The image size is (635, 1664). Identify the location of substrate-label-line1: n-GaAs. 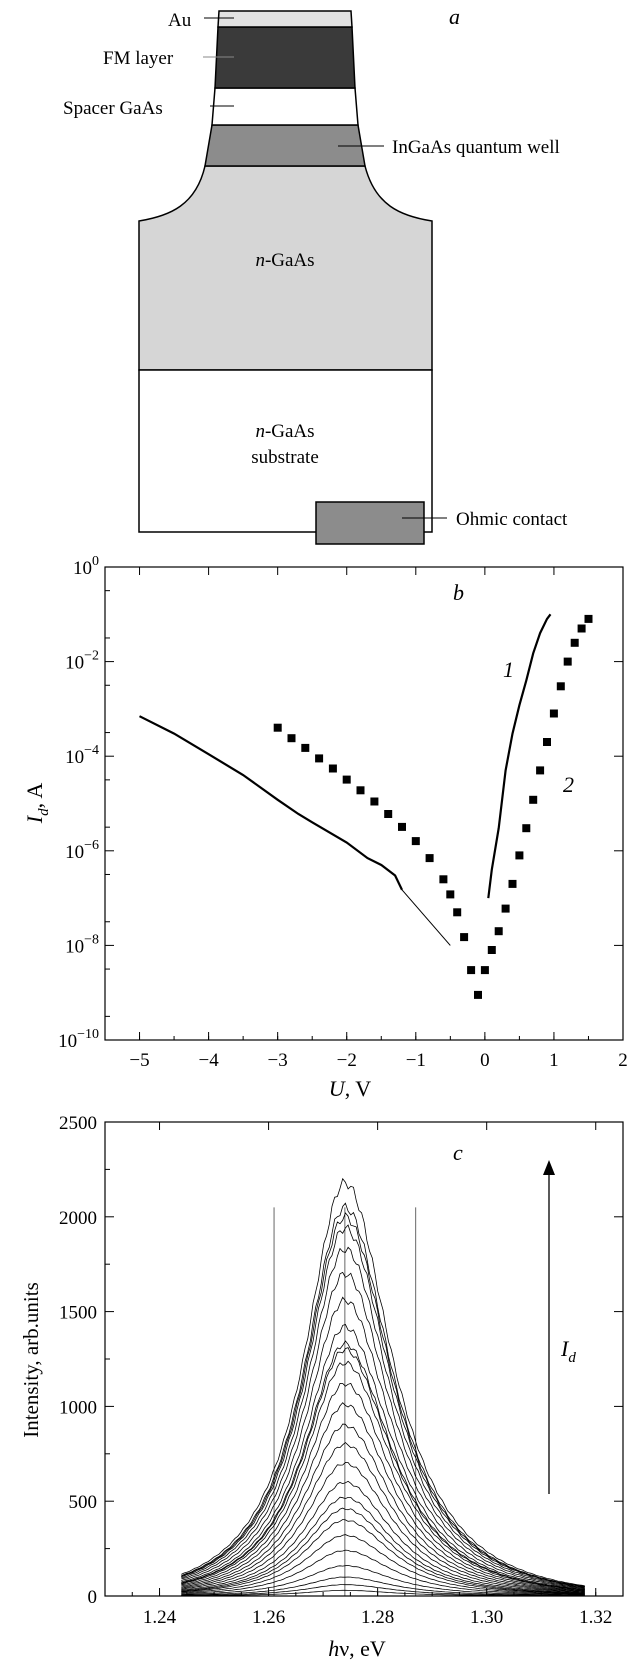
(284, 431).